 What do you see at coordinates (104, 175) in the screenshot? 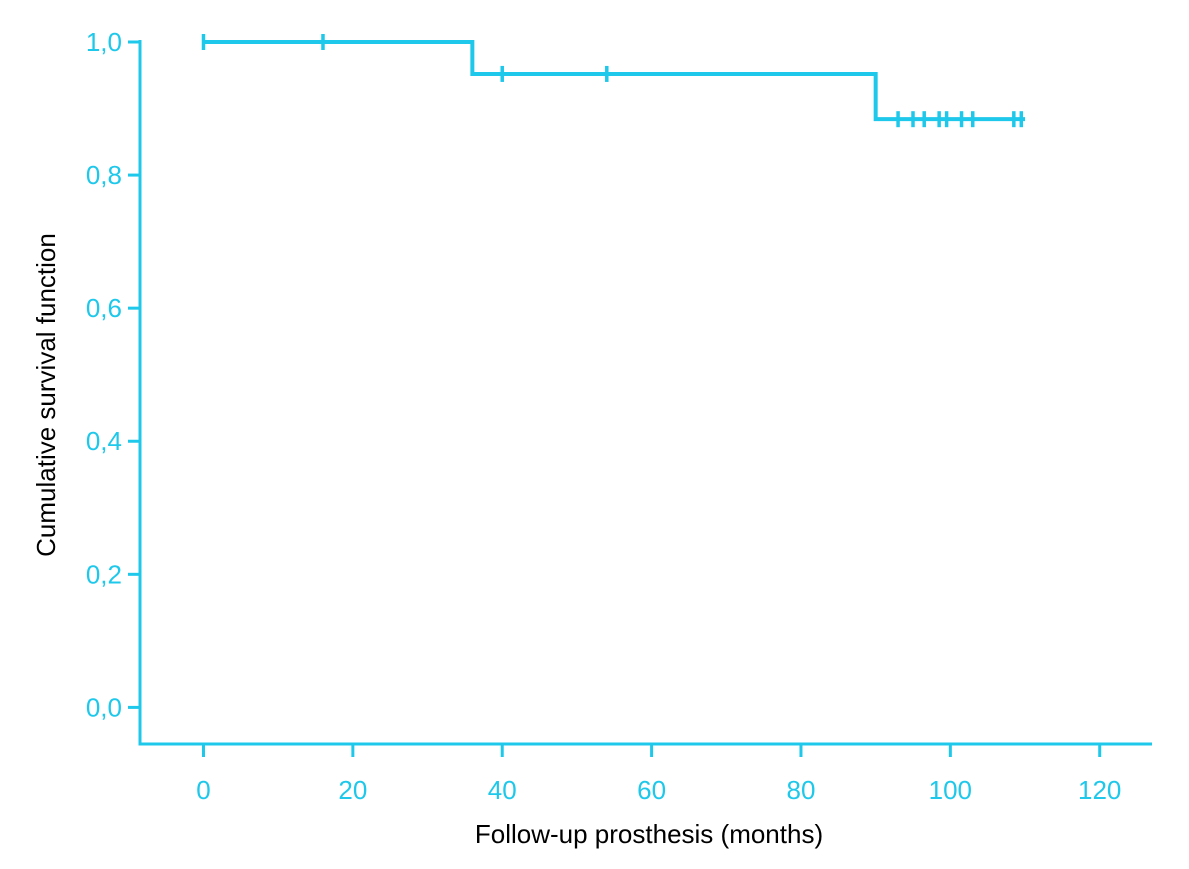
I see `y-tick-label: 0,8` at bounding box center [104, 175].